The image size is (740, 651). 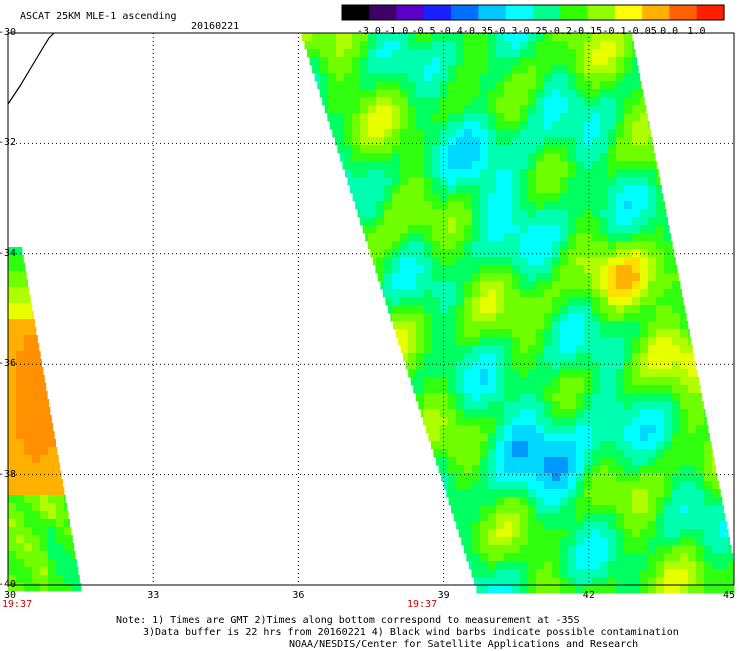 What do you see at coordinates (669, 31) in the screenshot?
I see `colorbar-tick-label: 0.0` at bounding box center [669, 31].